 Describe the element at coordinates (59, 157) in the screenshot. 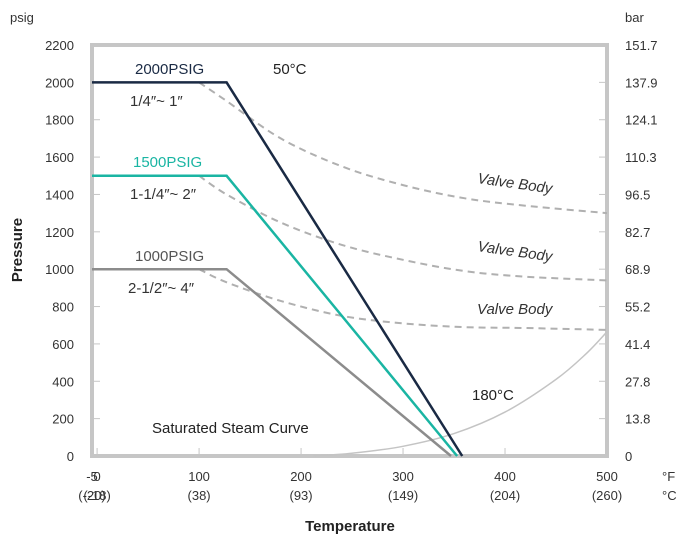

I see `y-tick-label-psig: 1600` at that location.